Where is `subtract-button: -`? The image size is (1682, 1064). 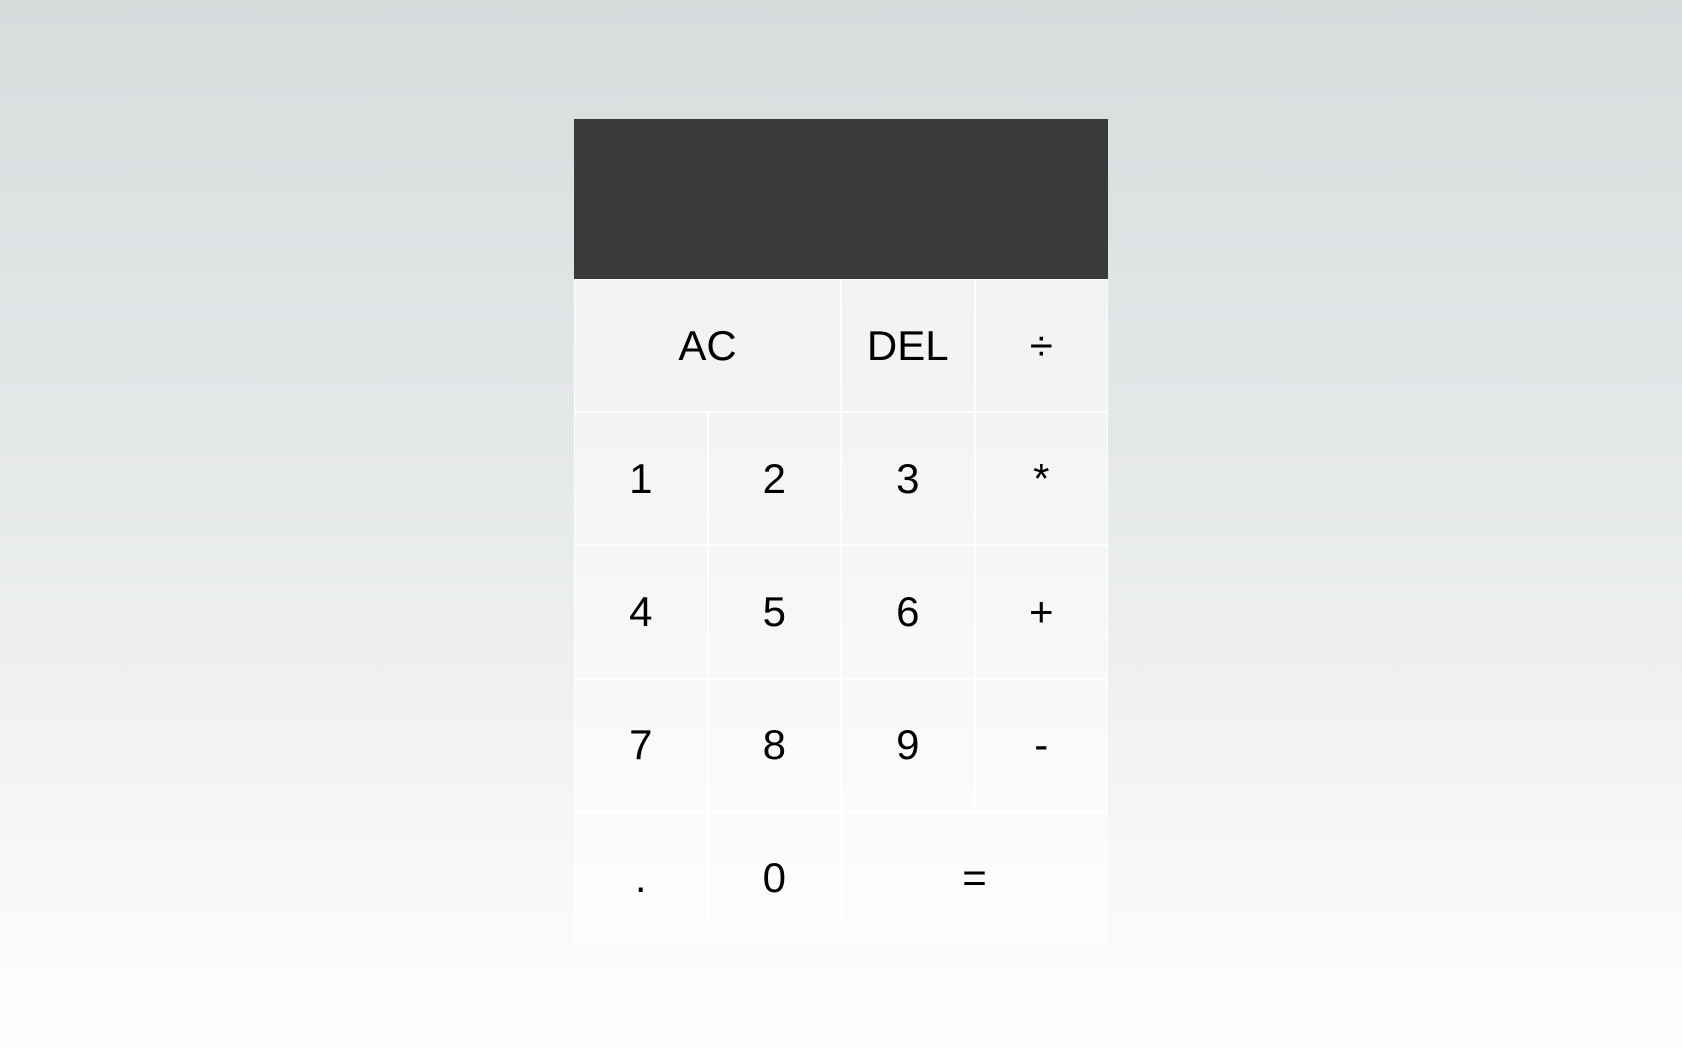 subtract-button: - is located at coordinates (1041, 745).